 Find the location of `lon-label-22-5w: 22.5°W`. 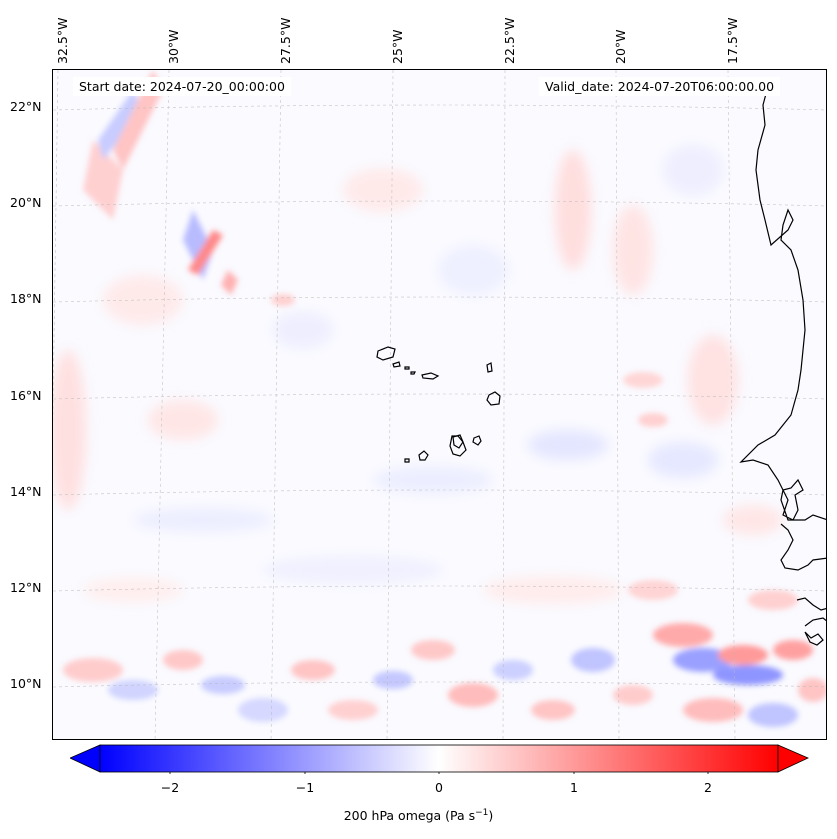

lon-label-22-5w: 22.5°W is located at coordinates (509, 40).